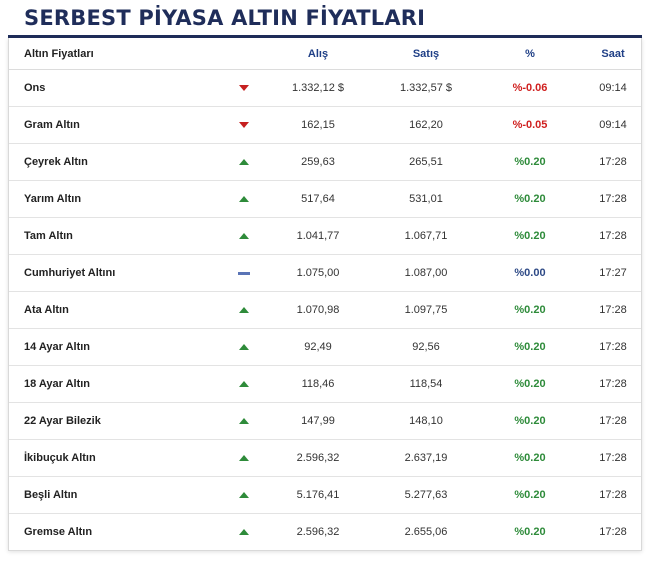 This screenshot has height=579, width=650. I want to click on gold-type-name: 18 Ayar Altın, so click(119, 384).